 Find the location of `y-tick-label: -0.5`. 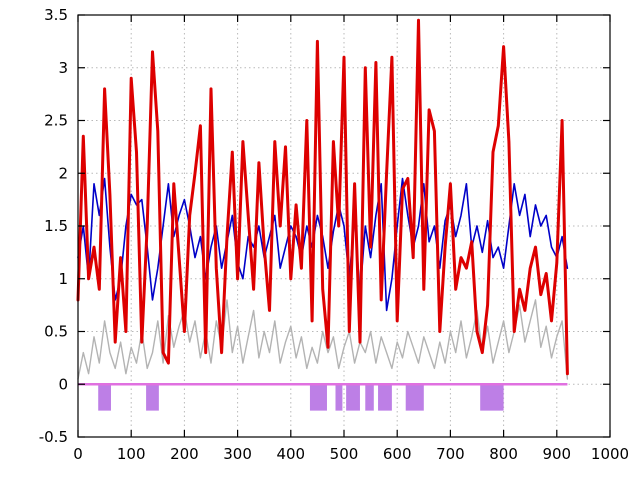

y-tick-label: -0.5 is located at coordinates (53, 437).